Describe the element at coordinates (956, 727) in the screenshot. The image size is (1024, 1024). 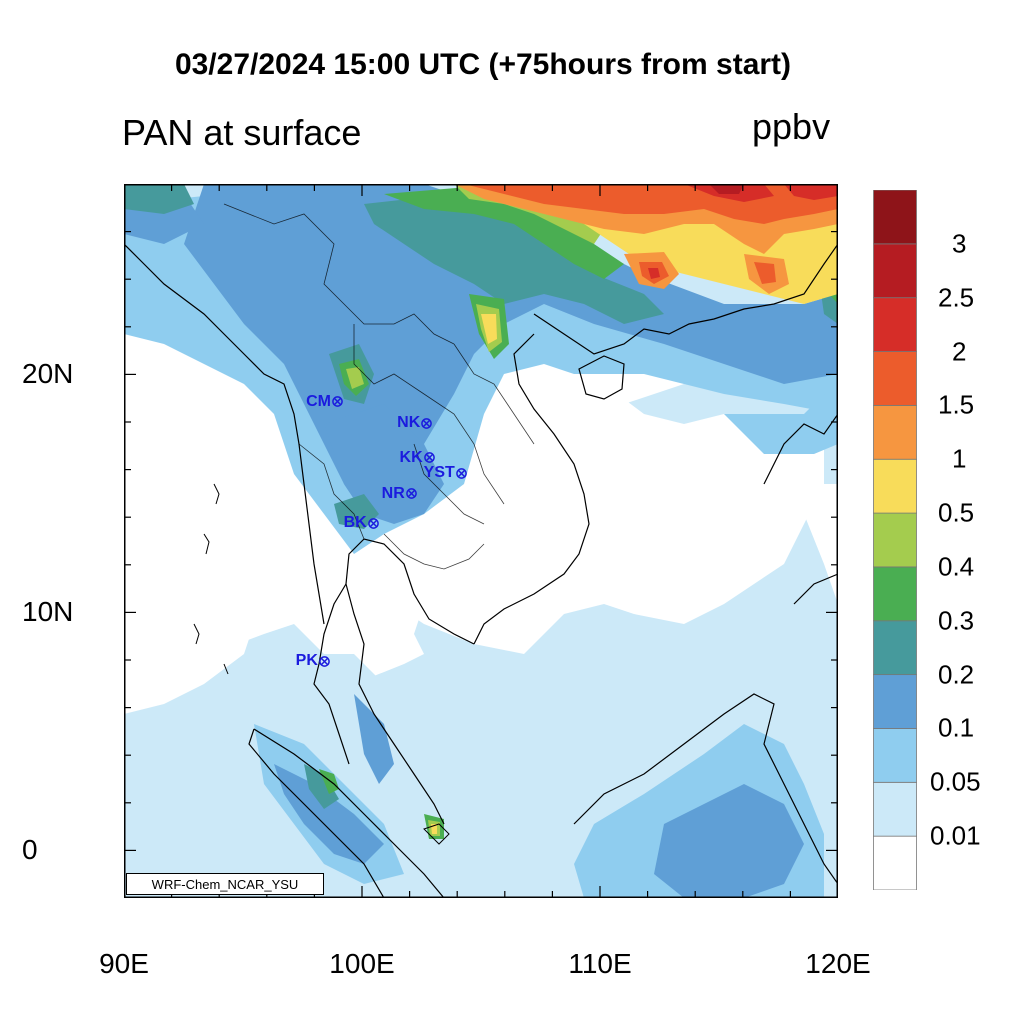
I see `colorbar-level-label: 0.1` at that location.